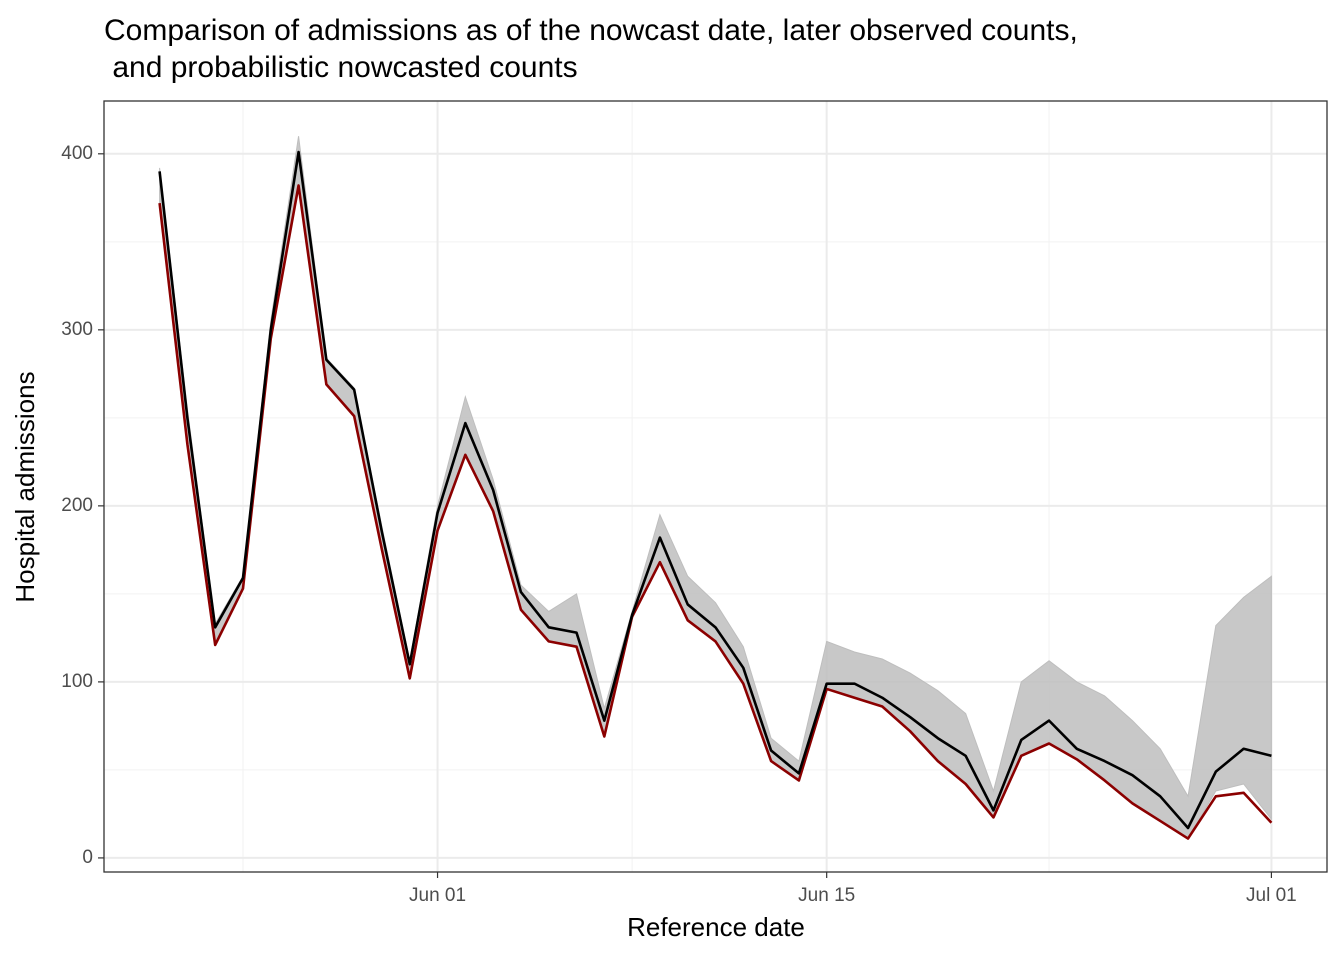 Image resolution: width=1344 pixels, height=960 pixels. What do you see at coordinates (77, 329) in the screenshot?
I see `y-tick-label: 300` at bounding box center [77, 329].